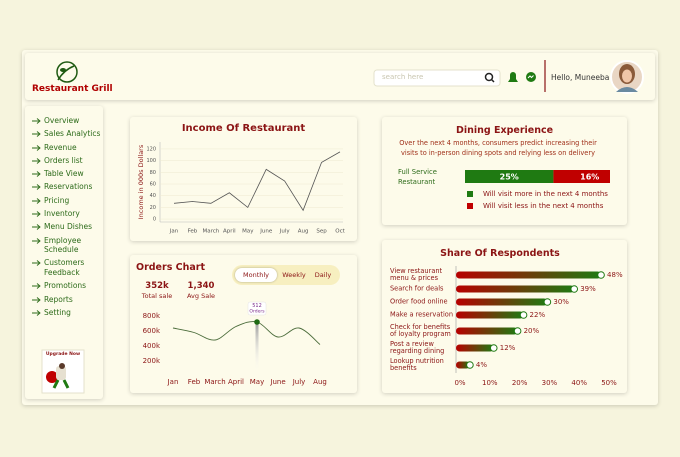 This screenshot has width=680, height=457. Describe the element at coordinates (58, 299) in the screenshot. I see `nav-label: Reports` at that location.